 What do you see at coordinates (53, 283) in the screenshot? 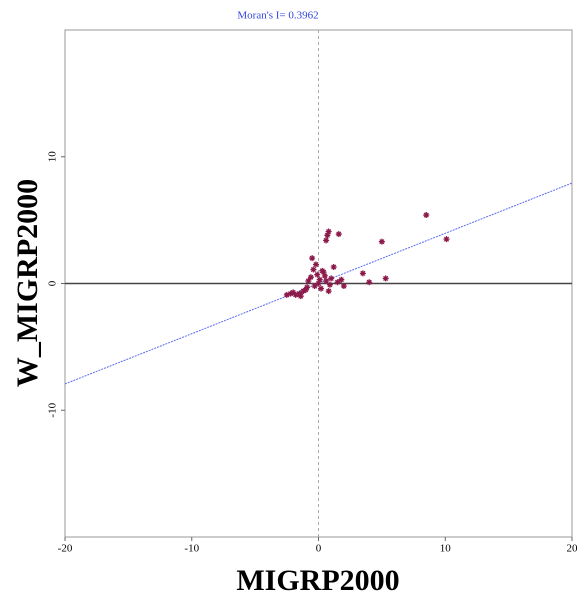
I see `y-tick-label: 0` at bounding box center [53, 283].